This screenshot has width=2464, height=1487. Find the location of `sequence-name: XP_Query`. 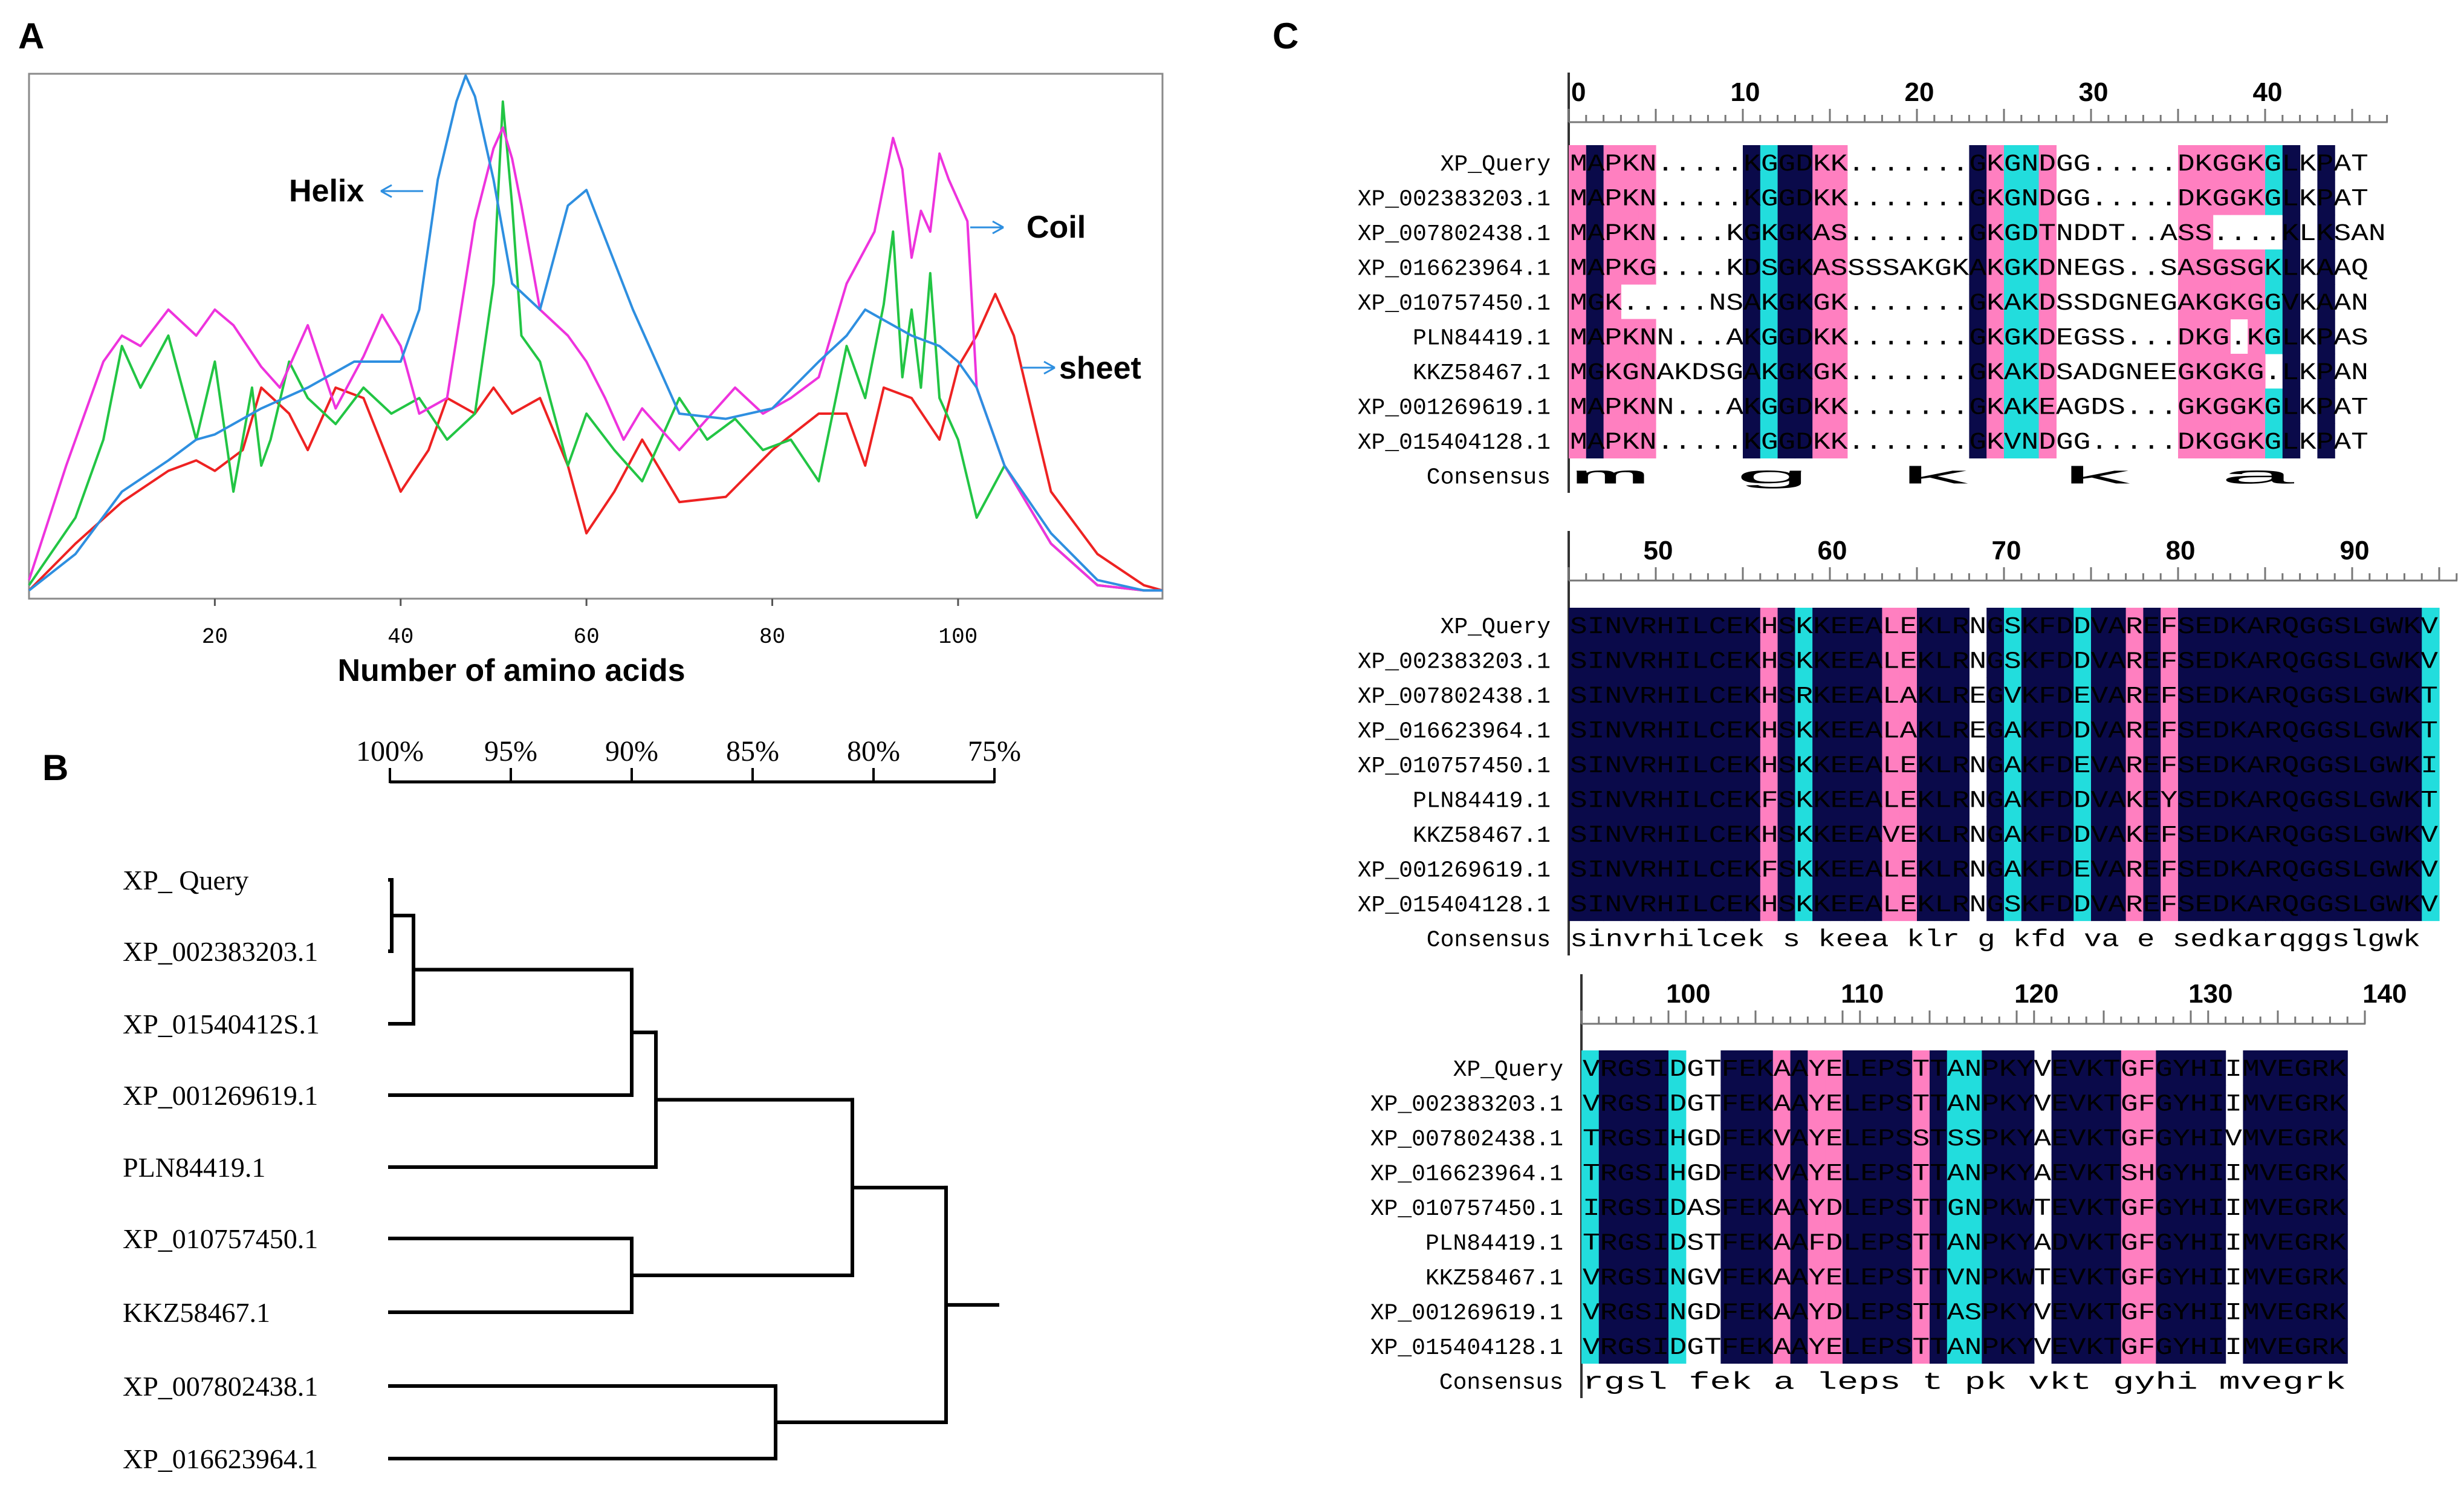

sequence-name: XP_Query is located at coordinates (1508, 1070).